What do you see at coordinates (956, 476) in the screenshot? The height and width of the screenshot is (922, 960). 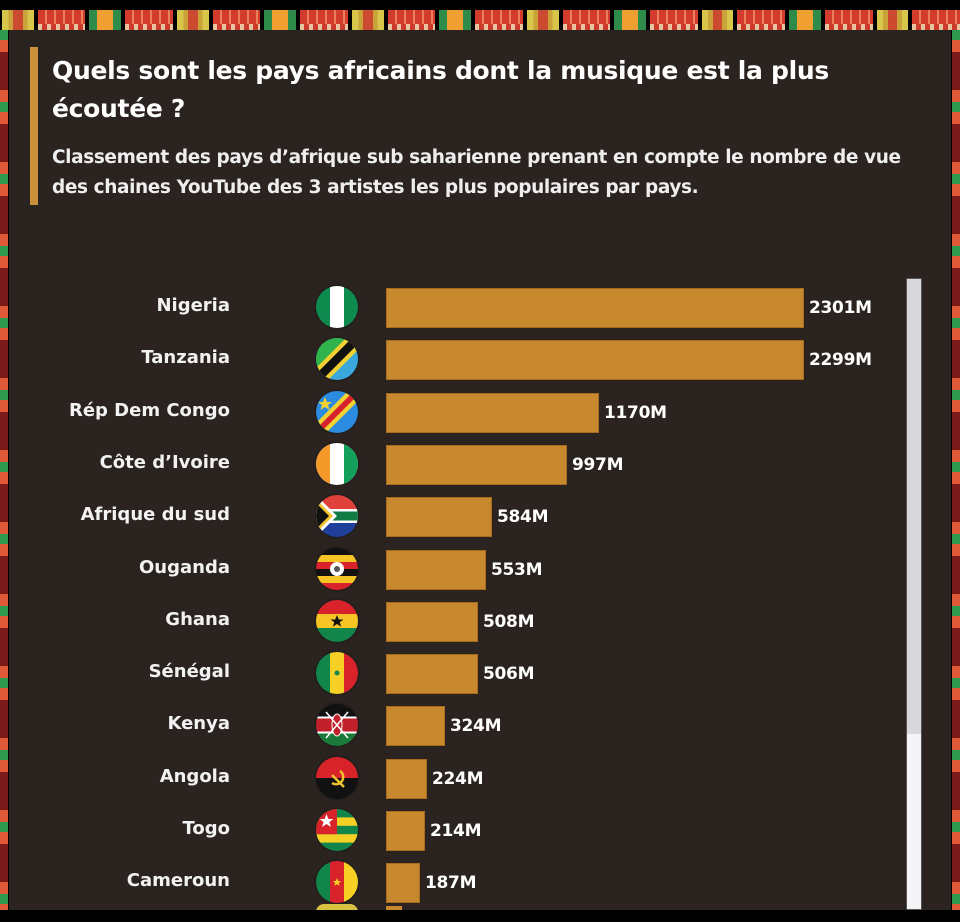 I see `kente-right-border` at bounding box center [956, 476].